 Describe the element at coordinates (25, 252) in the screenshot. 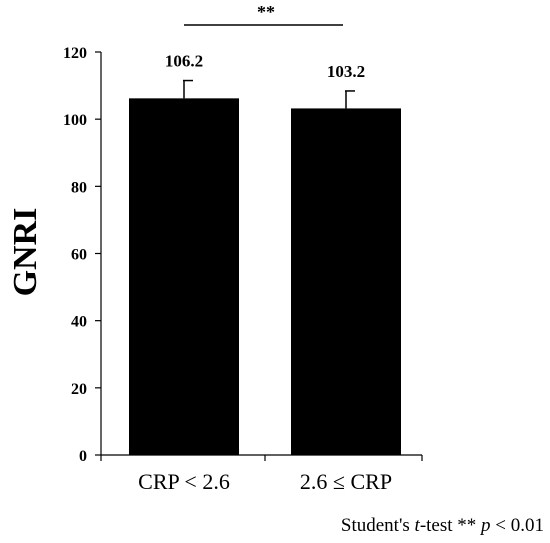

I see `y-axis-label: GNRI` at that location.